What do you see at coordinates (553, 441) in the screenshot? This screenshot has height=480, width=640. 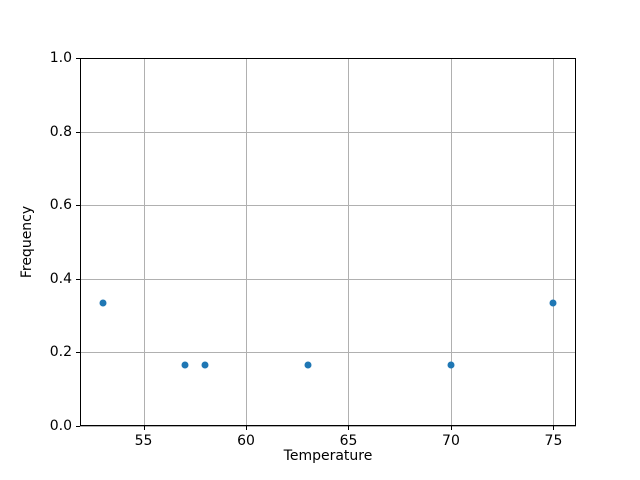 I see `x-tick-label: 75` at bounding box center [553, 441].